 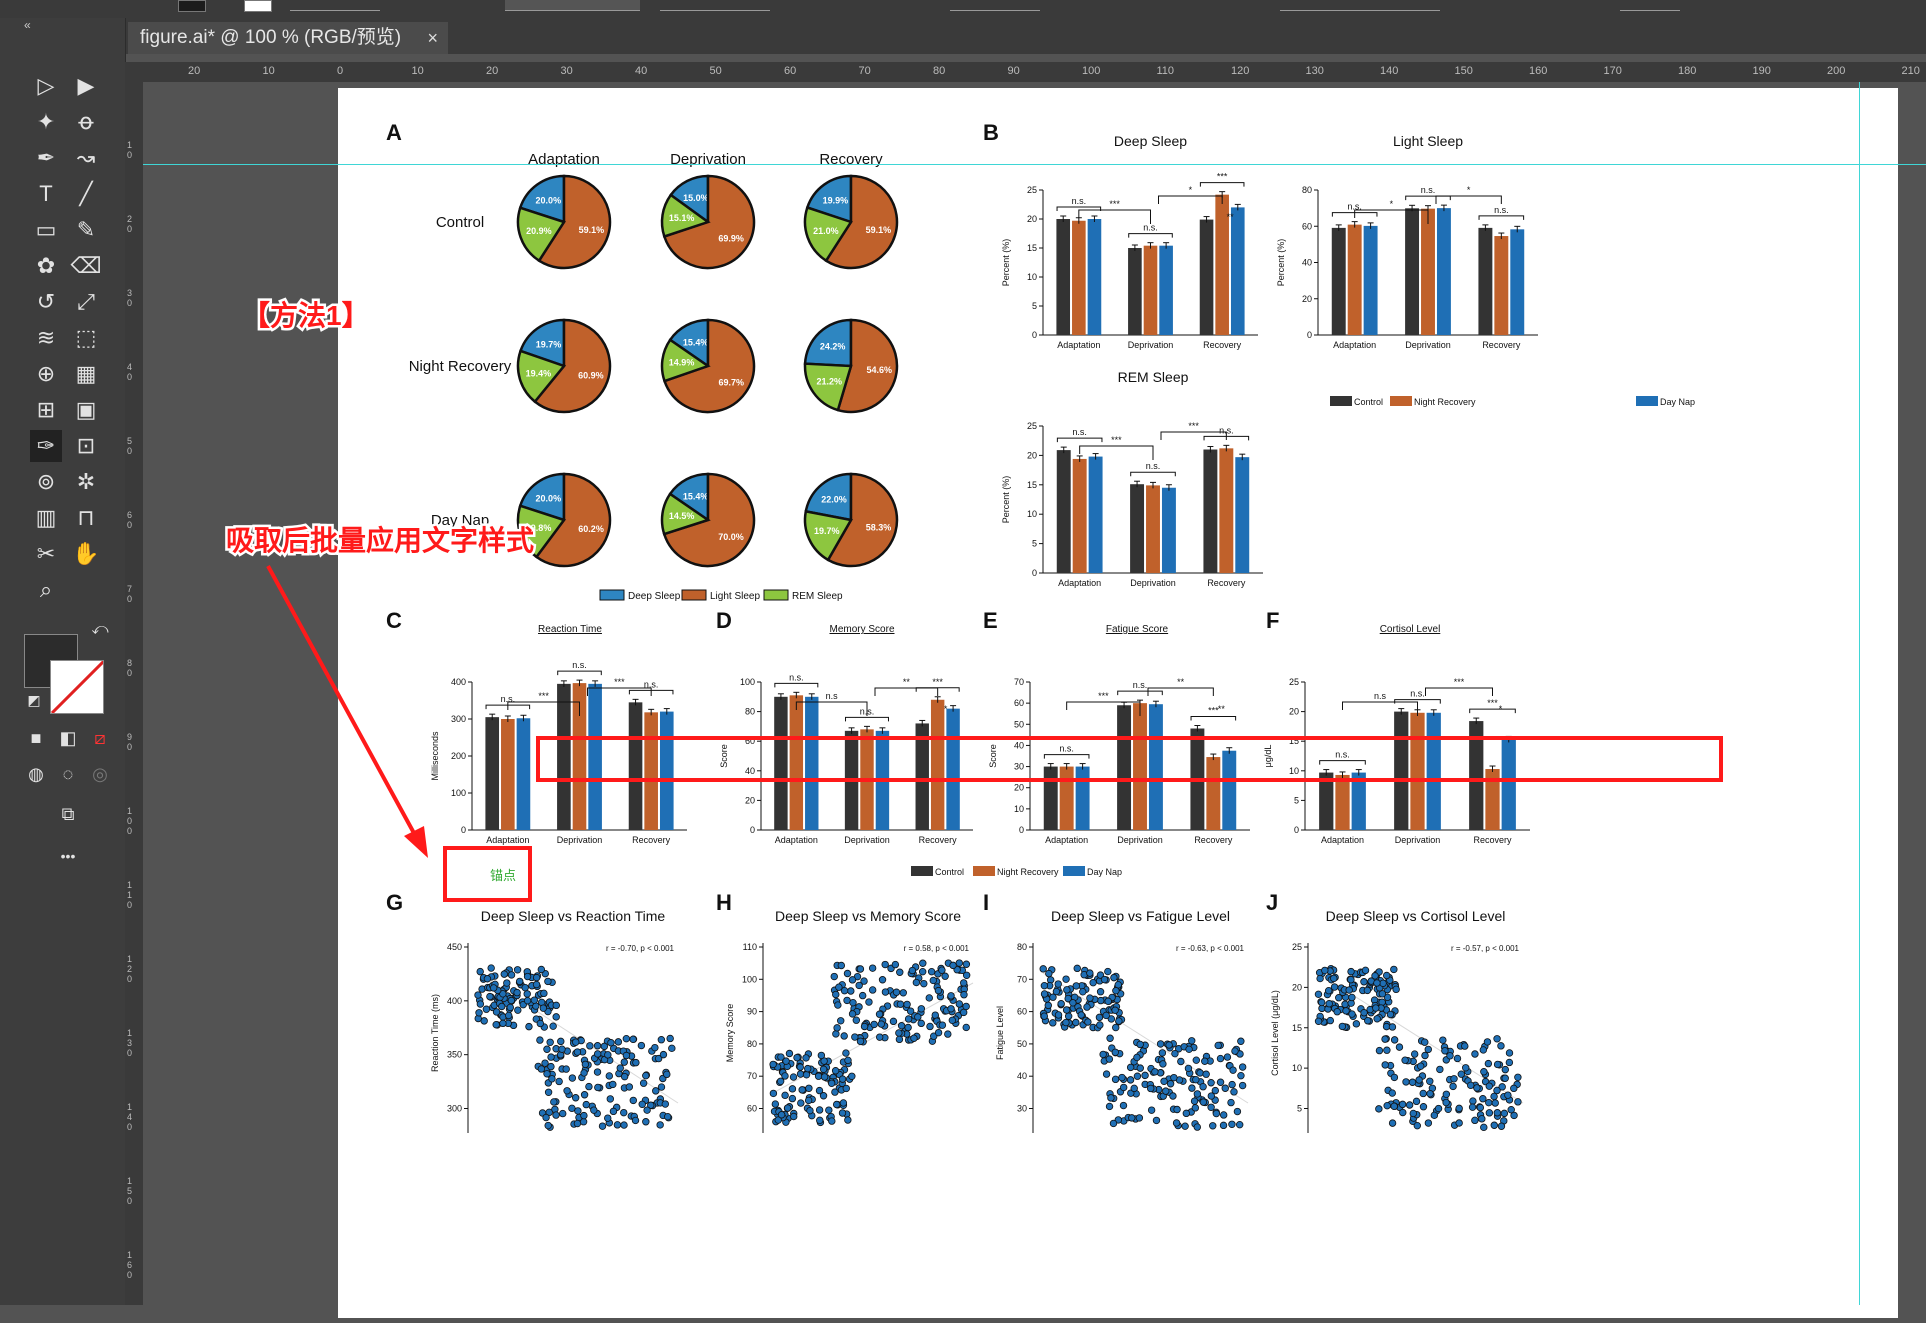 What do you see at coordinates (86, 373) in the screenshot?
I see `perspective-grid-tool-icon: ▦` at bounding box center [86, 373].